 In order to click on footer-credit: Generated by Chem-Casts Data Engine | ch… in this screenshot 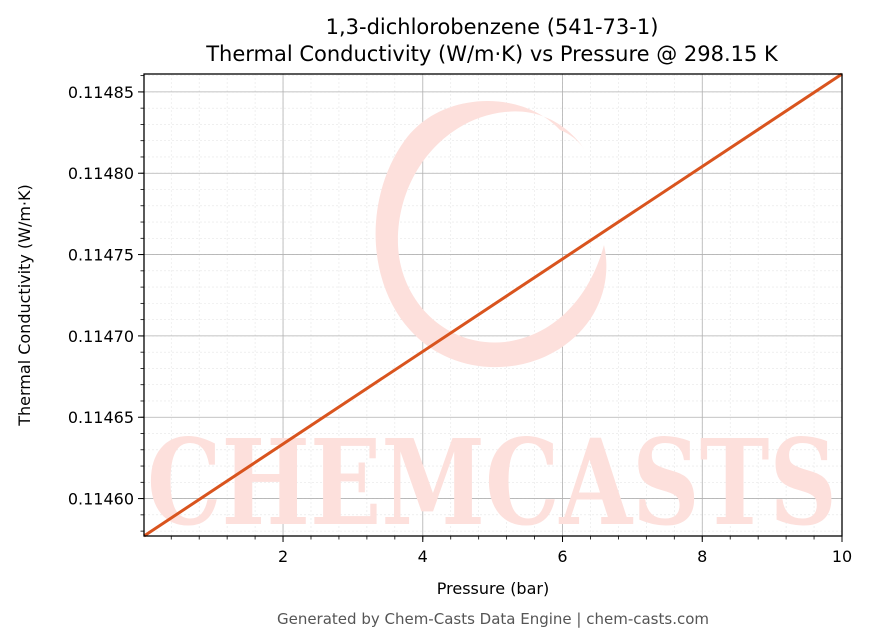, I will do `click(493, 619)`.